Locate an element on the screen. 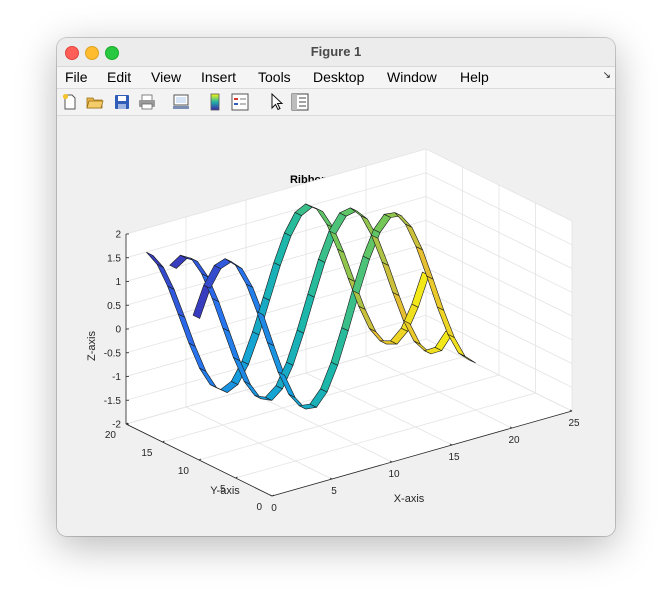  x-tick-label: 10 is located at coordinates (394, 474).